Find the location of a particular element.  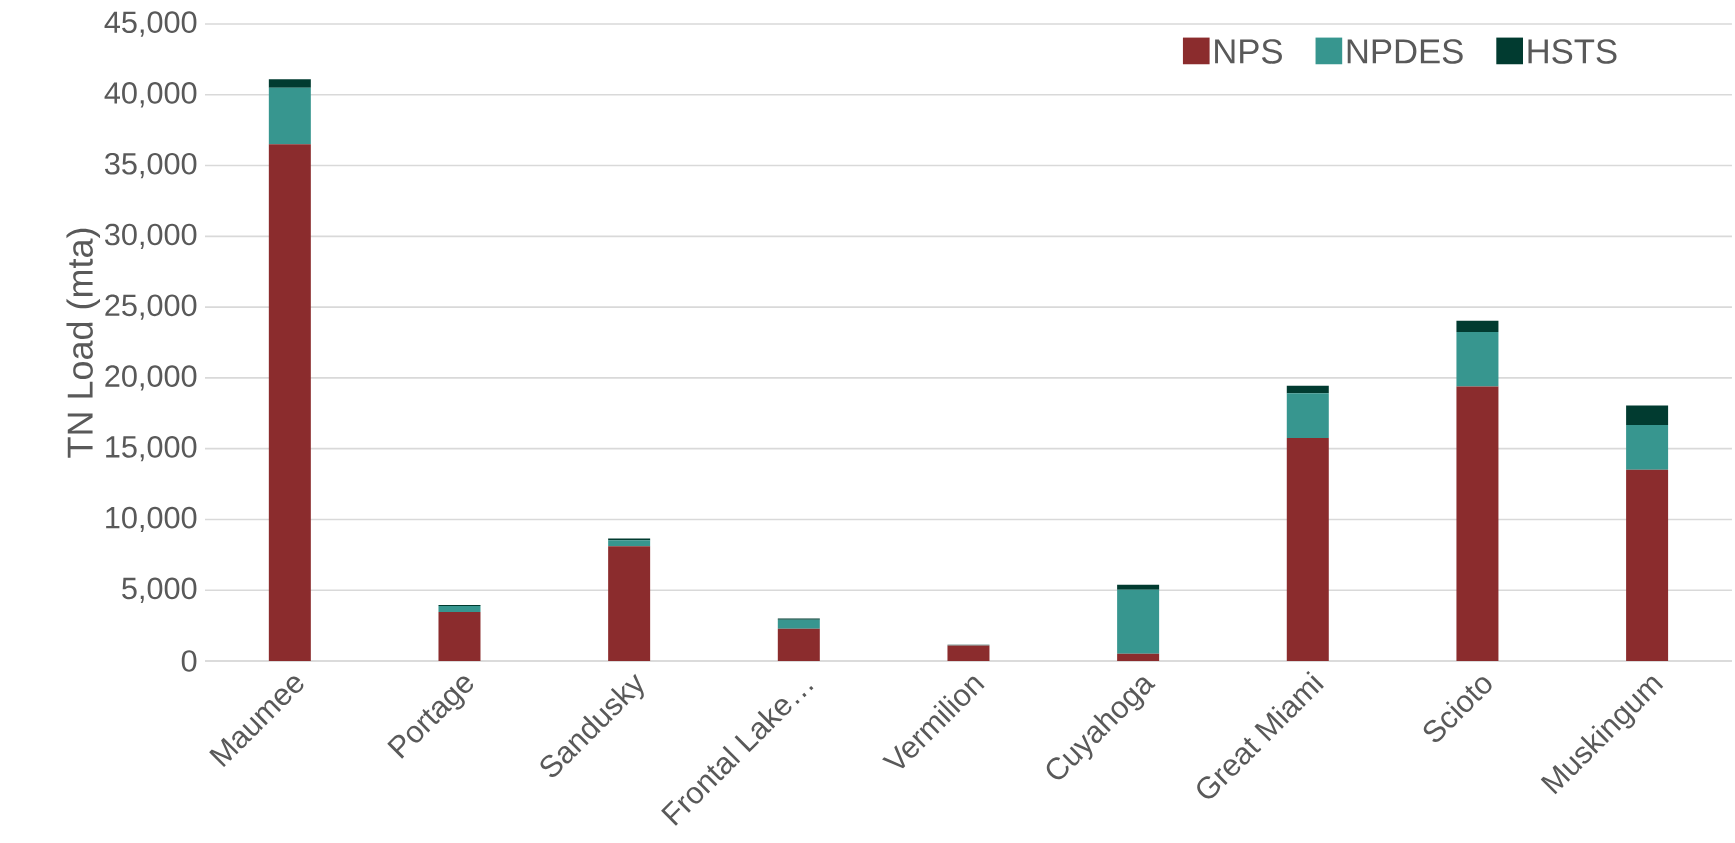

y-tick-label: 40,000 is located at coordinates (150, 95).